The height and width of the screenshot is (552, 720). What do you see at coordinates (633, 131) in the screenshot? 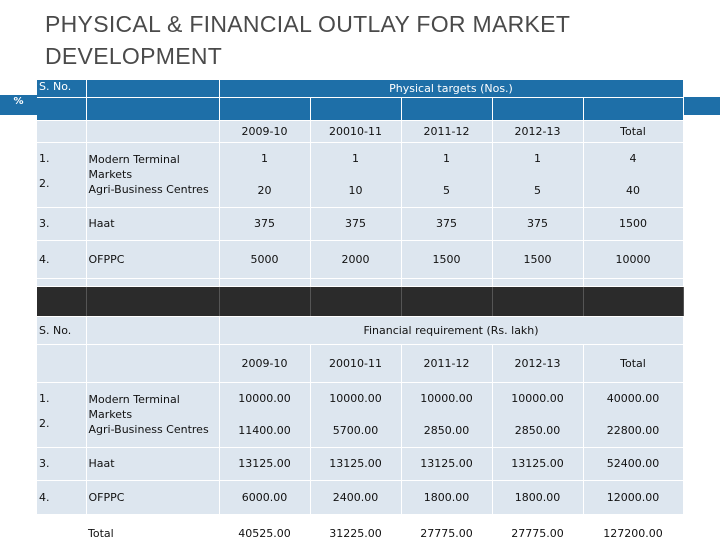
I see `physical-year: Total` at bounding box center [633, 131].